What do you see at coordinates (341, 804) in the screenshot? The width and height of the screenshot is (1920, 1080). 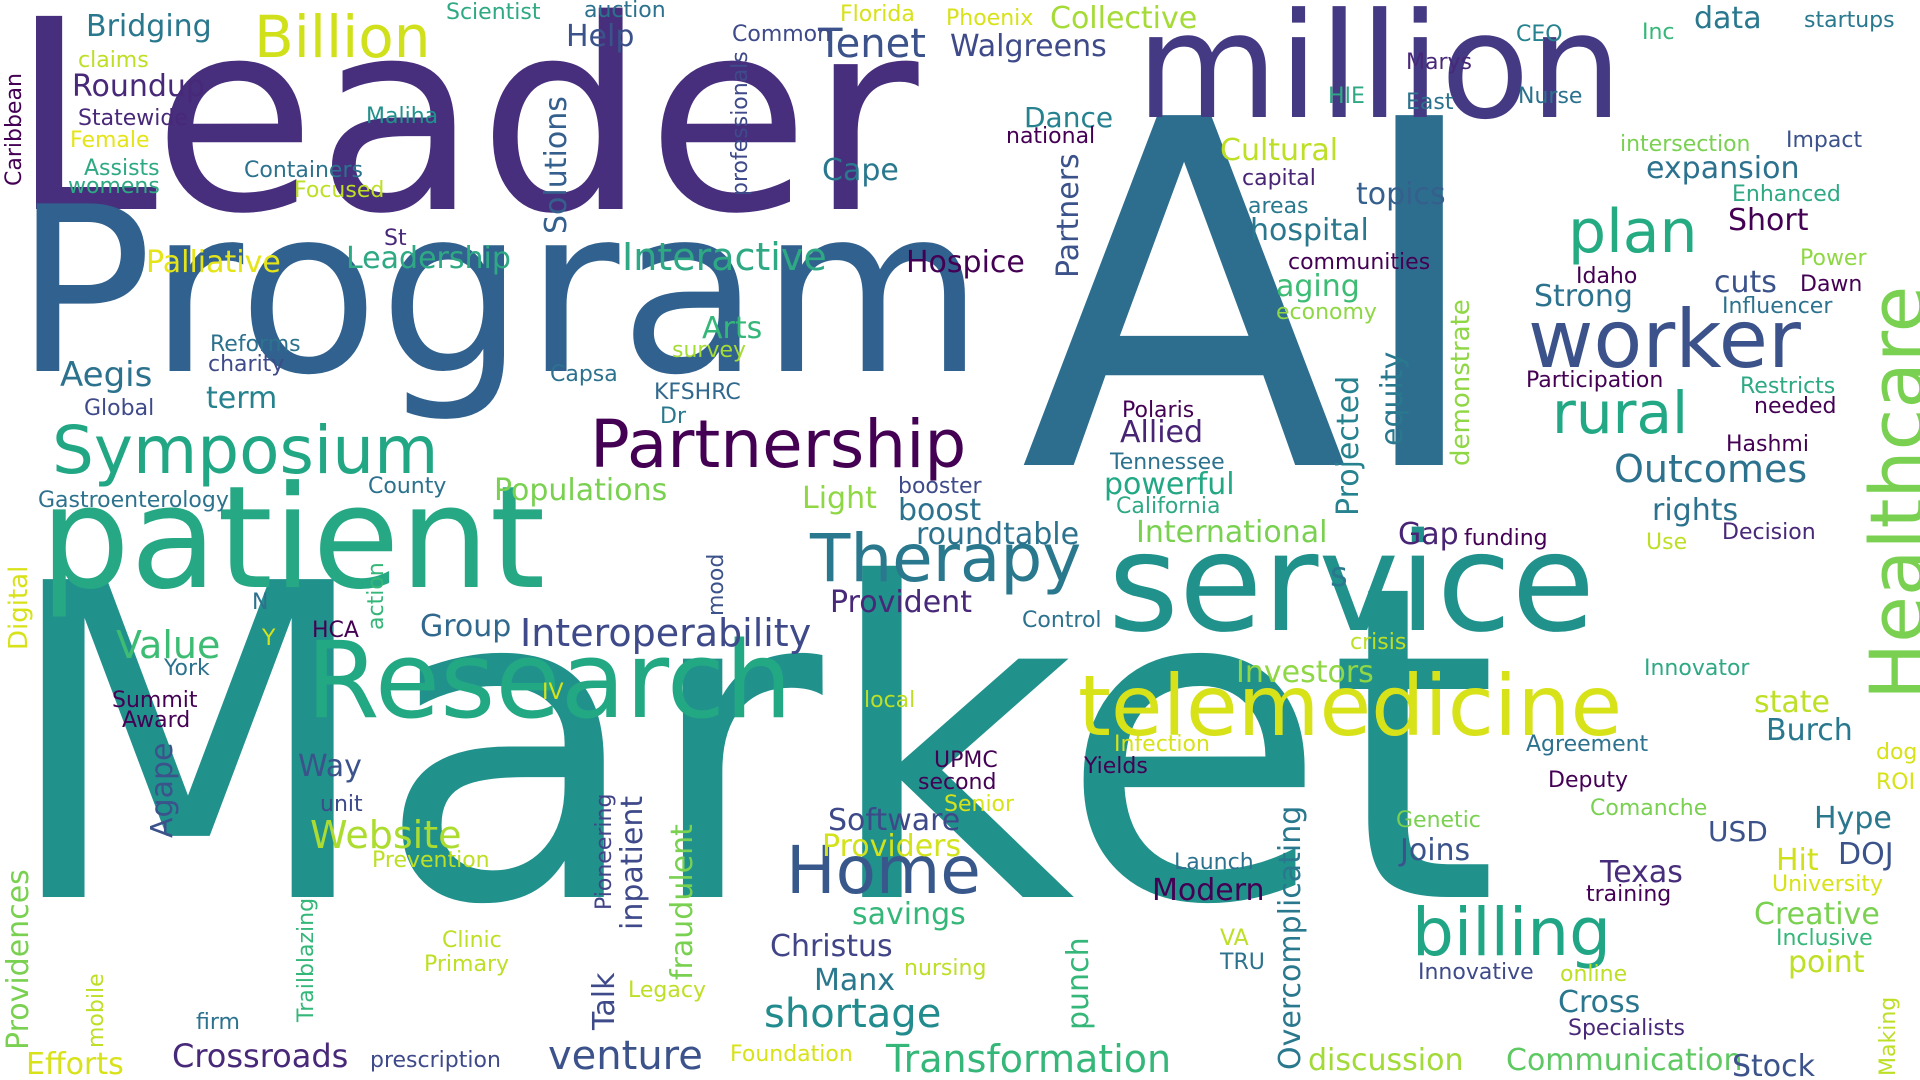 I see `word-unit: unit` at bounding box center [341, 804].